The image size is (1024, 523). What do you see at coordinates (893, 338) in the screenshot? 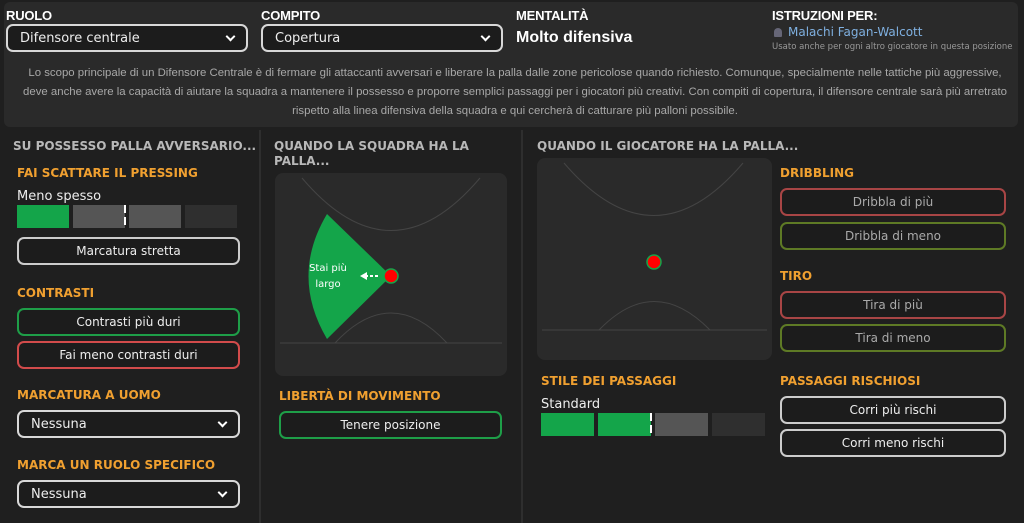
I see `shoot-less-button: Tira di meno` at bounding box center [893, 338].